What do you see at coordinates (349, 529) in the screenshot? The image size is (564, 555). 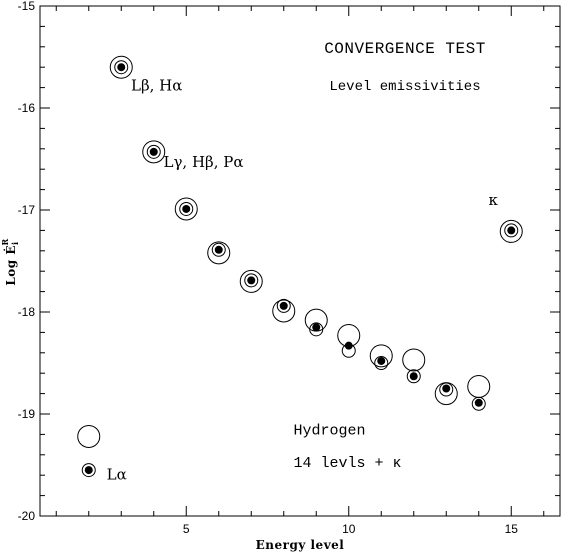 I see `x-tick-label: 10` at bounding box center [349, 529].